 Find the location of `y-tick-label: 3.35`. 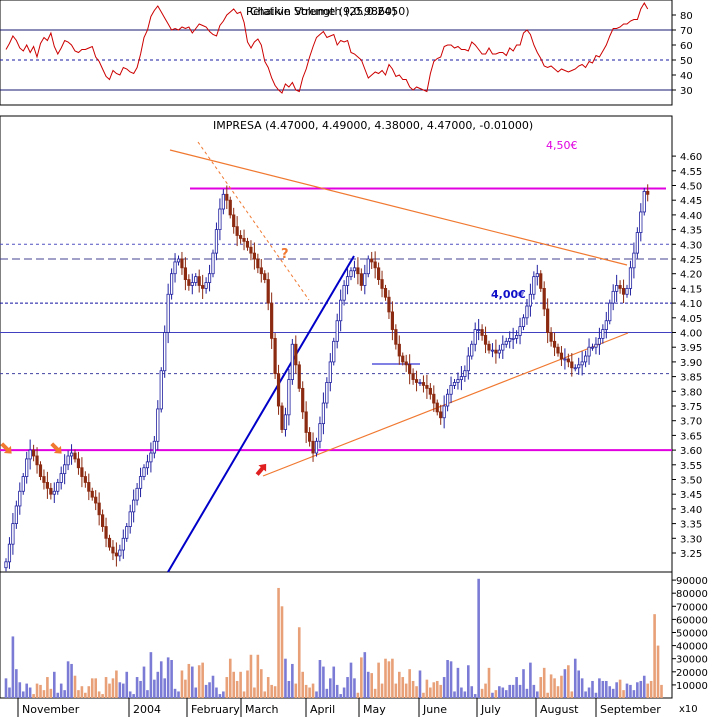

y-tick-label: 3.35 is located at coordinates (691, 525).